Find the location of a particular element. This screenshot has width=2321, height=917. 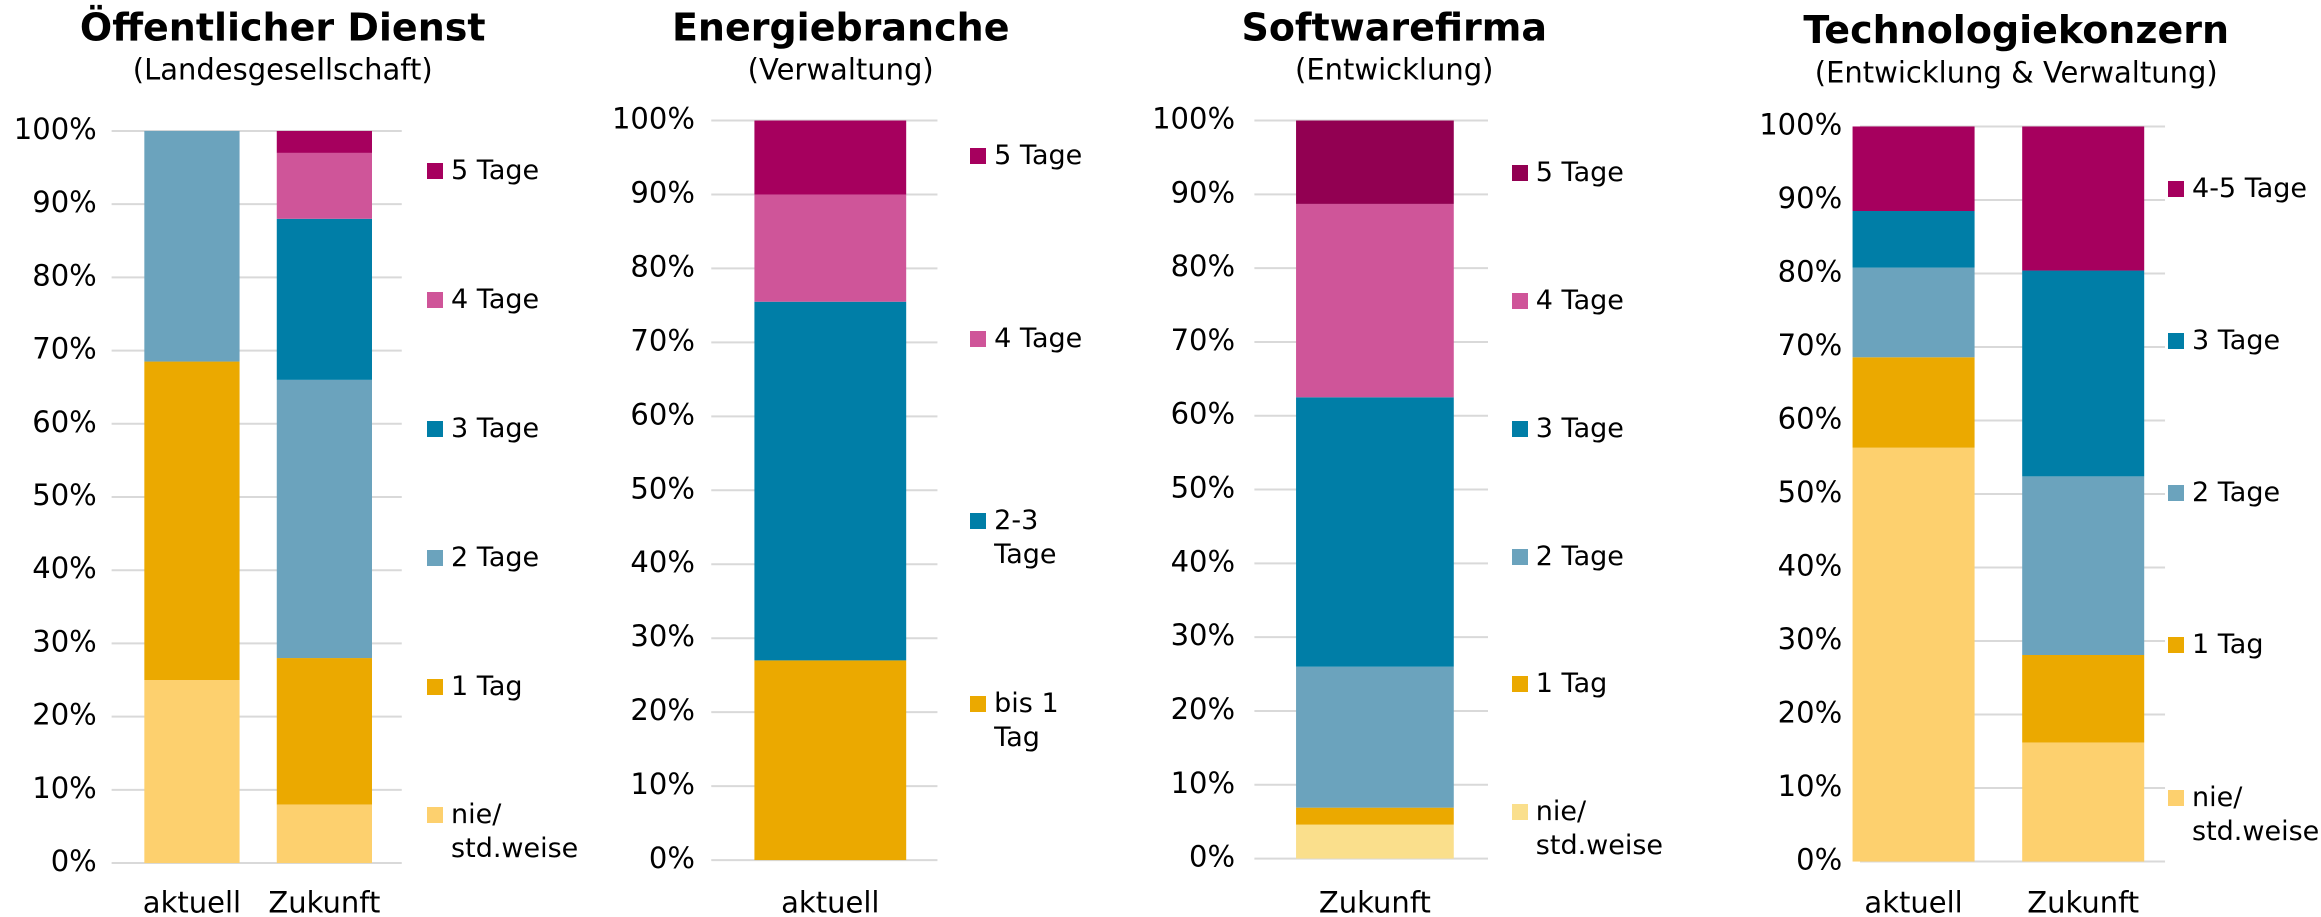

legend-label: bis 1 Tag is located at coordinates (1026, 720).